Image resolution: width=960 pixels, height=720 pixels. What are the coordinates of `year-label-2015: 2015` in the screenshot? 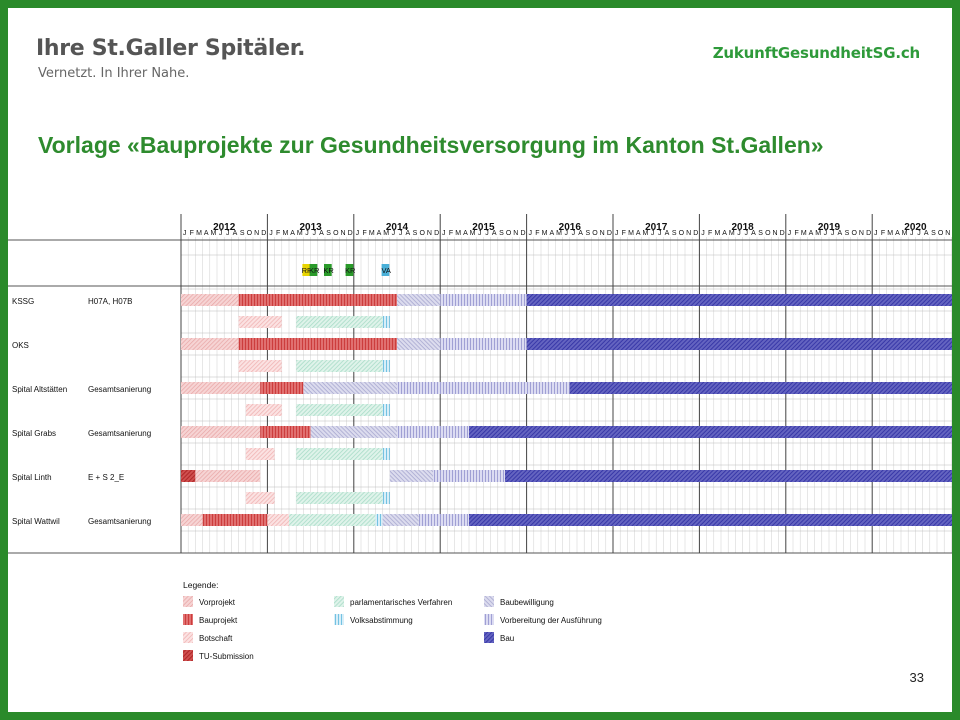 It's located at (483, 227).